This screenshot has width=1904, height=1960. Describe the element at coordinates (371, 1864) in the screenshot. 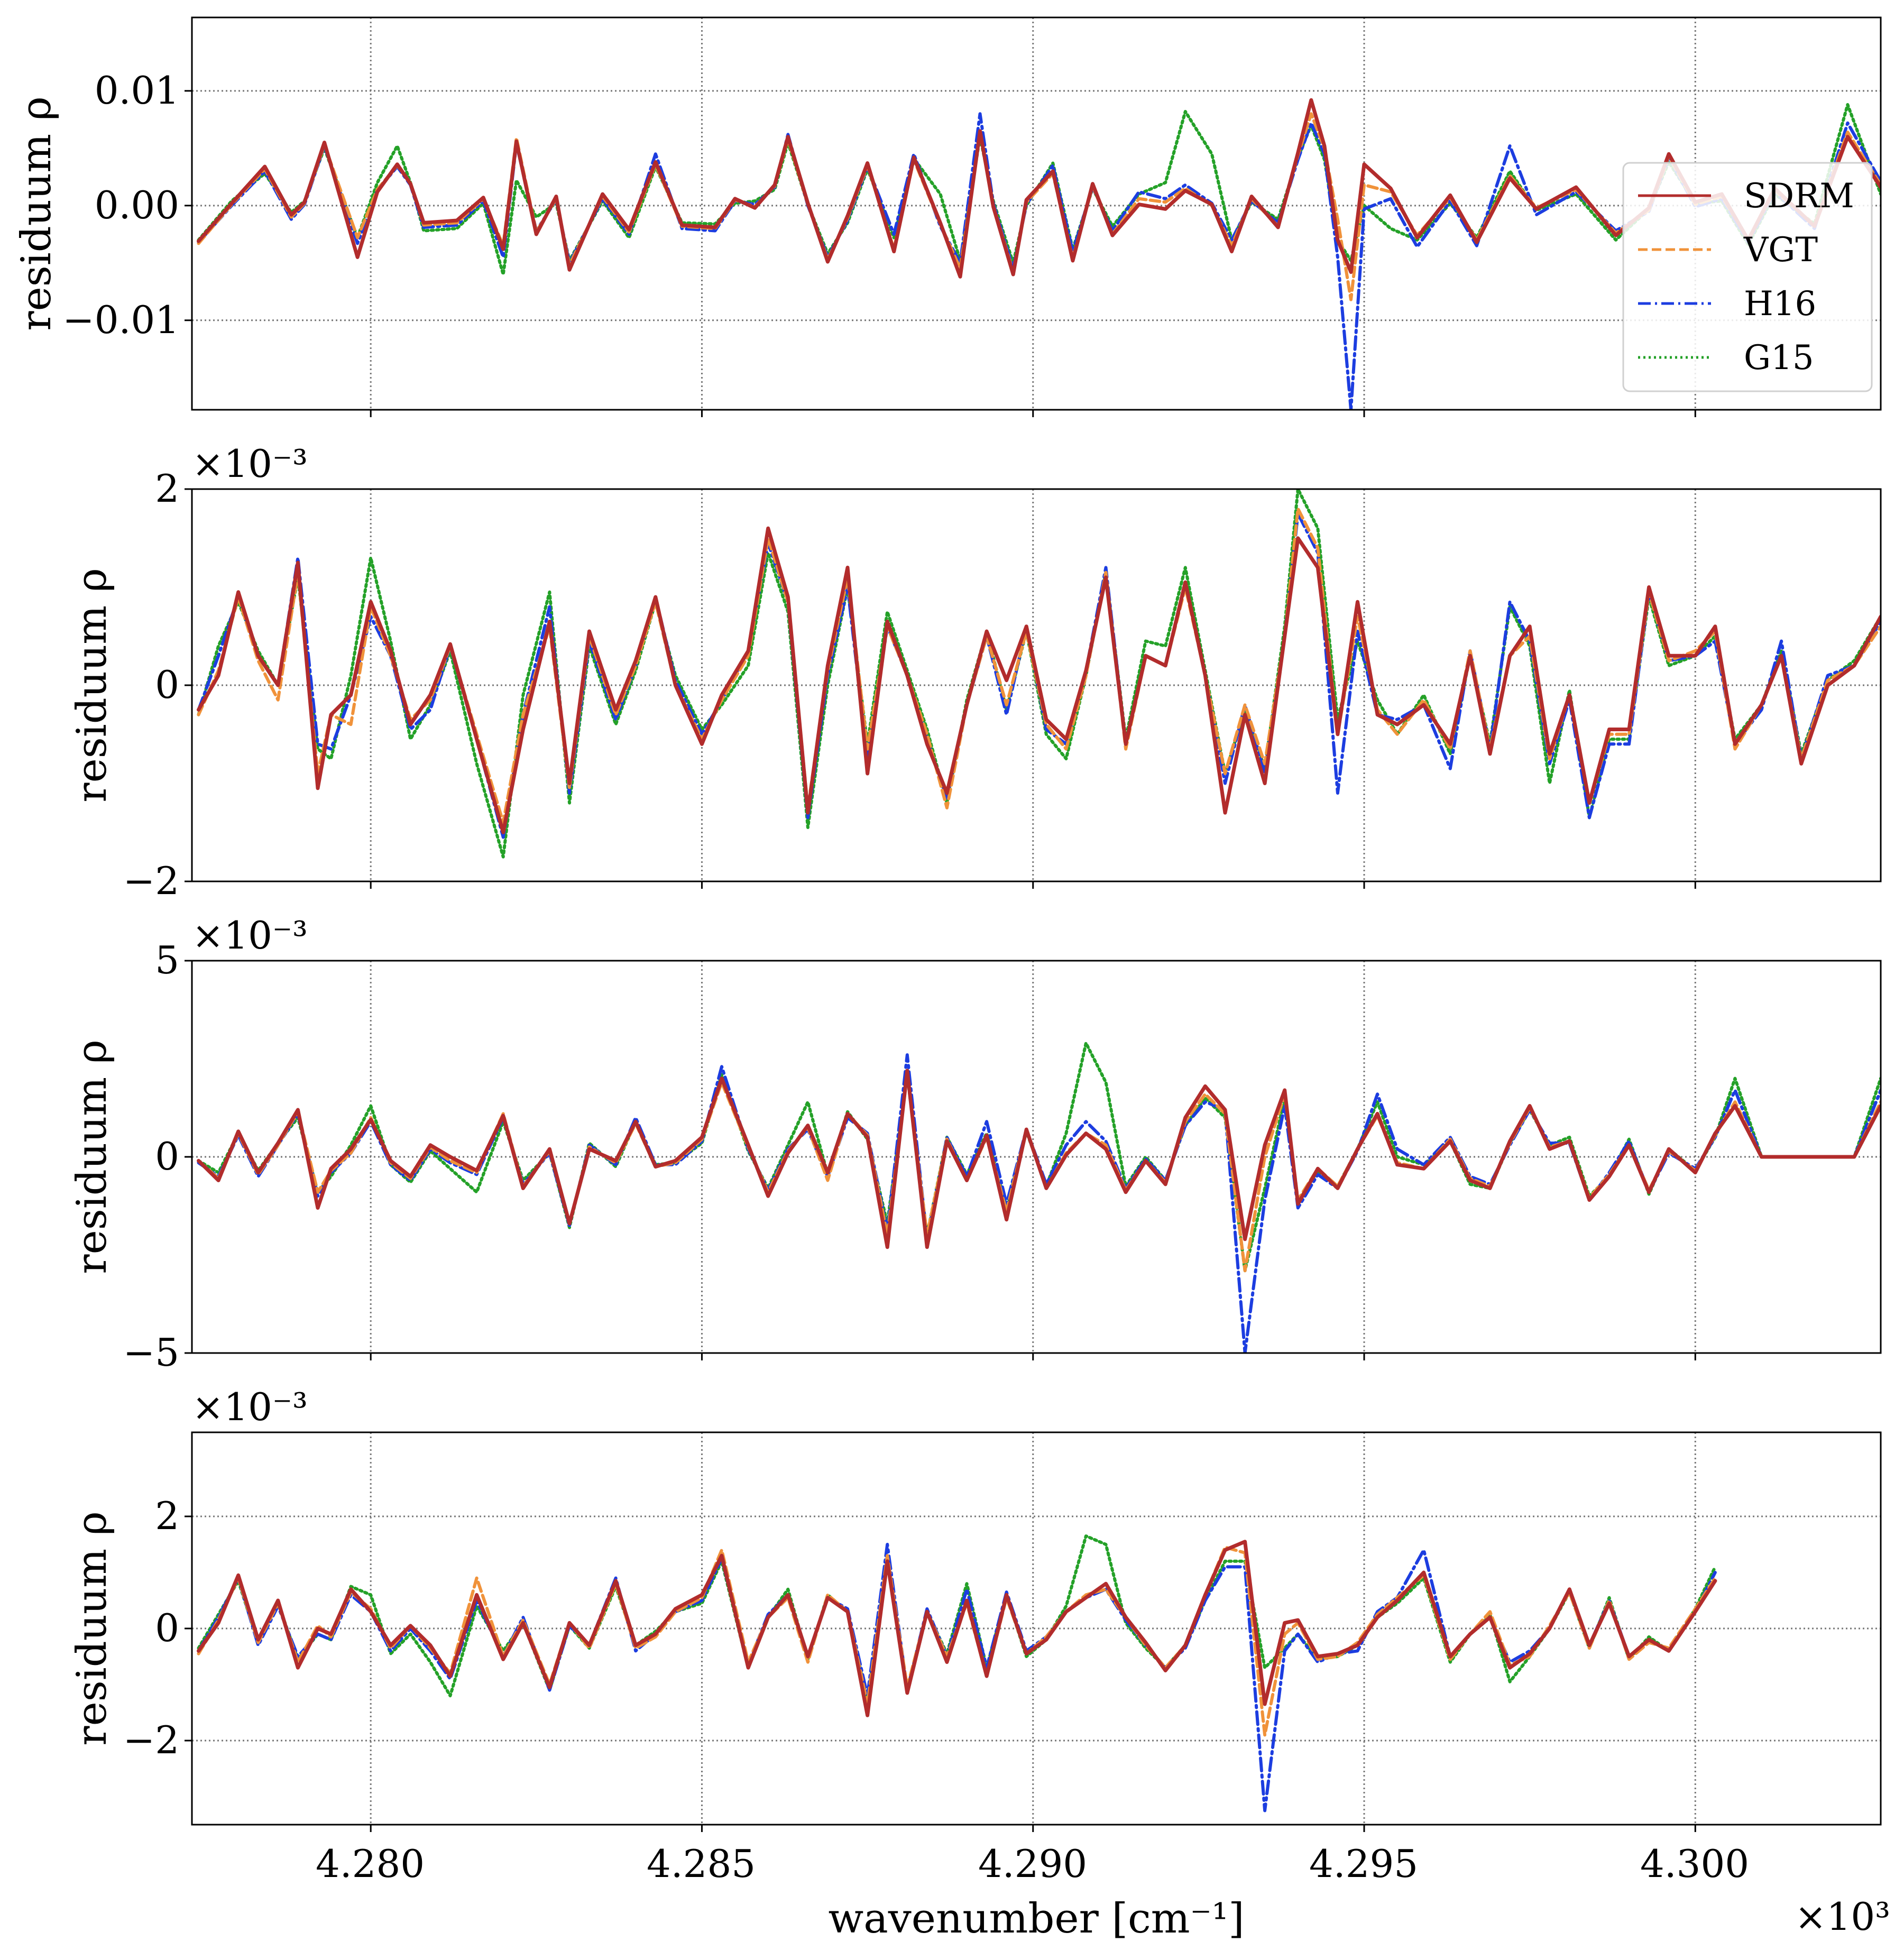

I see `x-tick-label-4280: 4.280` at that location.